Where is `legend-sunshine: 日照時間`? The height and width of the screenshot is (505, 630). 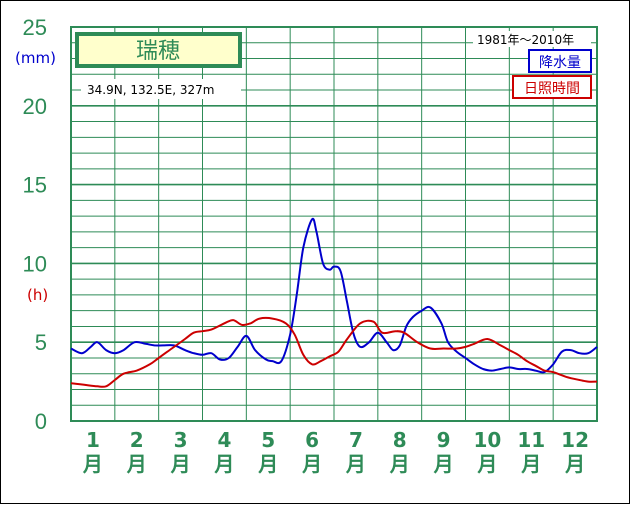
legend-sunshine: 日照時間 is located at coordinates (552, 87).